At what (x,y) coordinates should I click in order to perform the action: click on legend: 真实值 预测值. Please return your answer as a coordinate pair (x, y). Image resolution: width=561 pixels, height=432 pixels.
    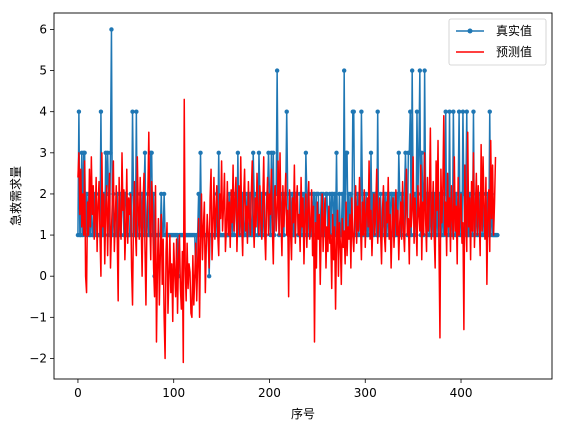
    Looking at the image, I should click on (497, 42).